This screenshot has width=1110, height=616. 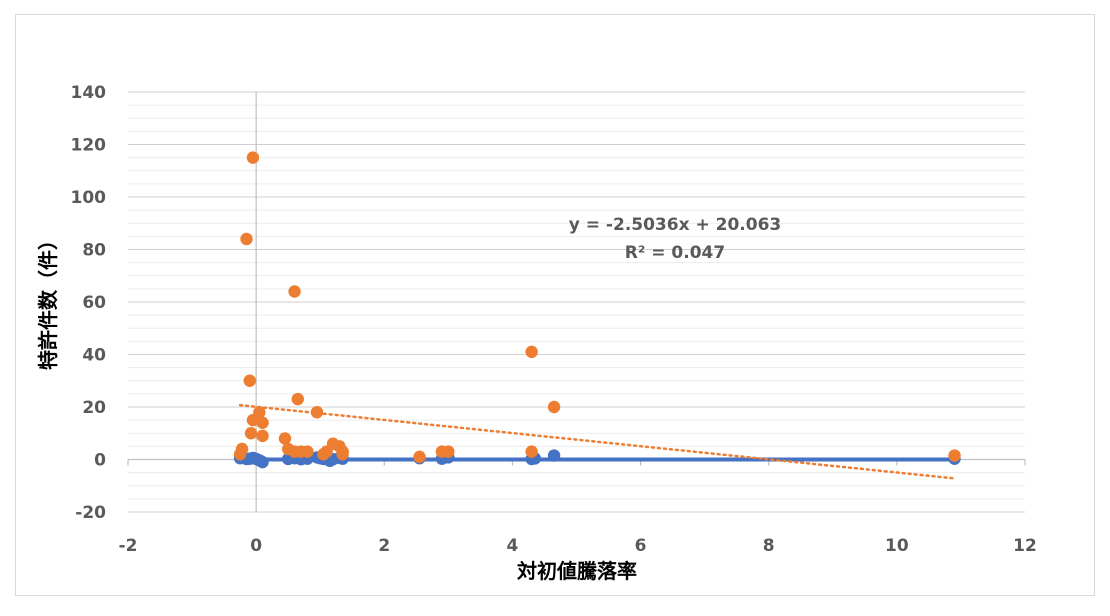 What do you see at coordinates (89, 146) in the screenshot?
I see `y-tick-label: 120` at bounding box center [89, 146].